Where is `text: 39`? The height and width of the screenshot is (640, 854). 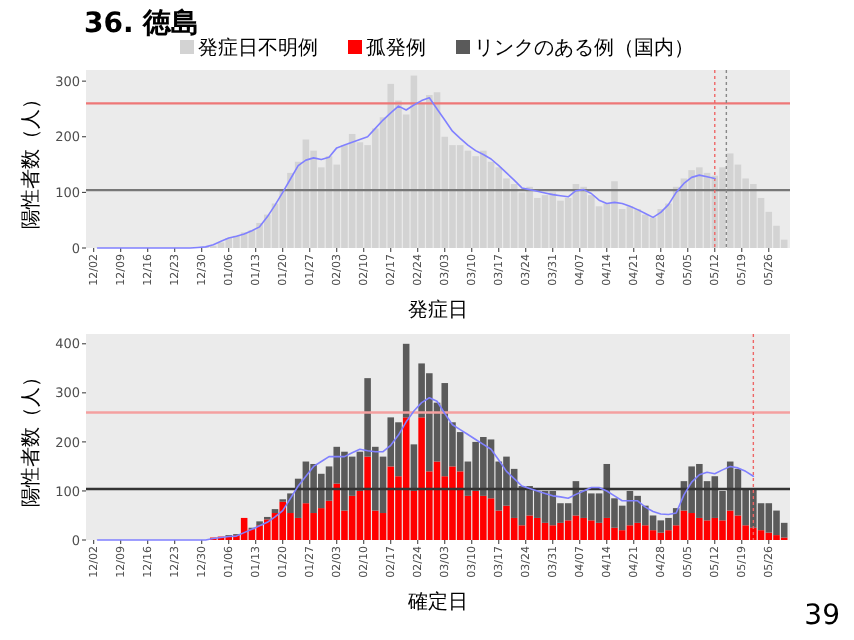
text: 39 is located at coordinates (822, 616).